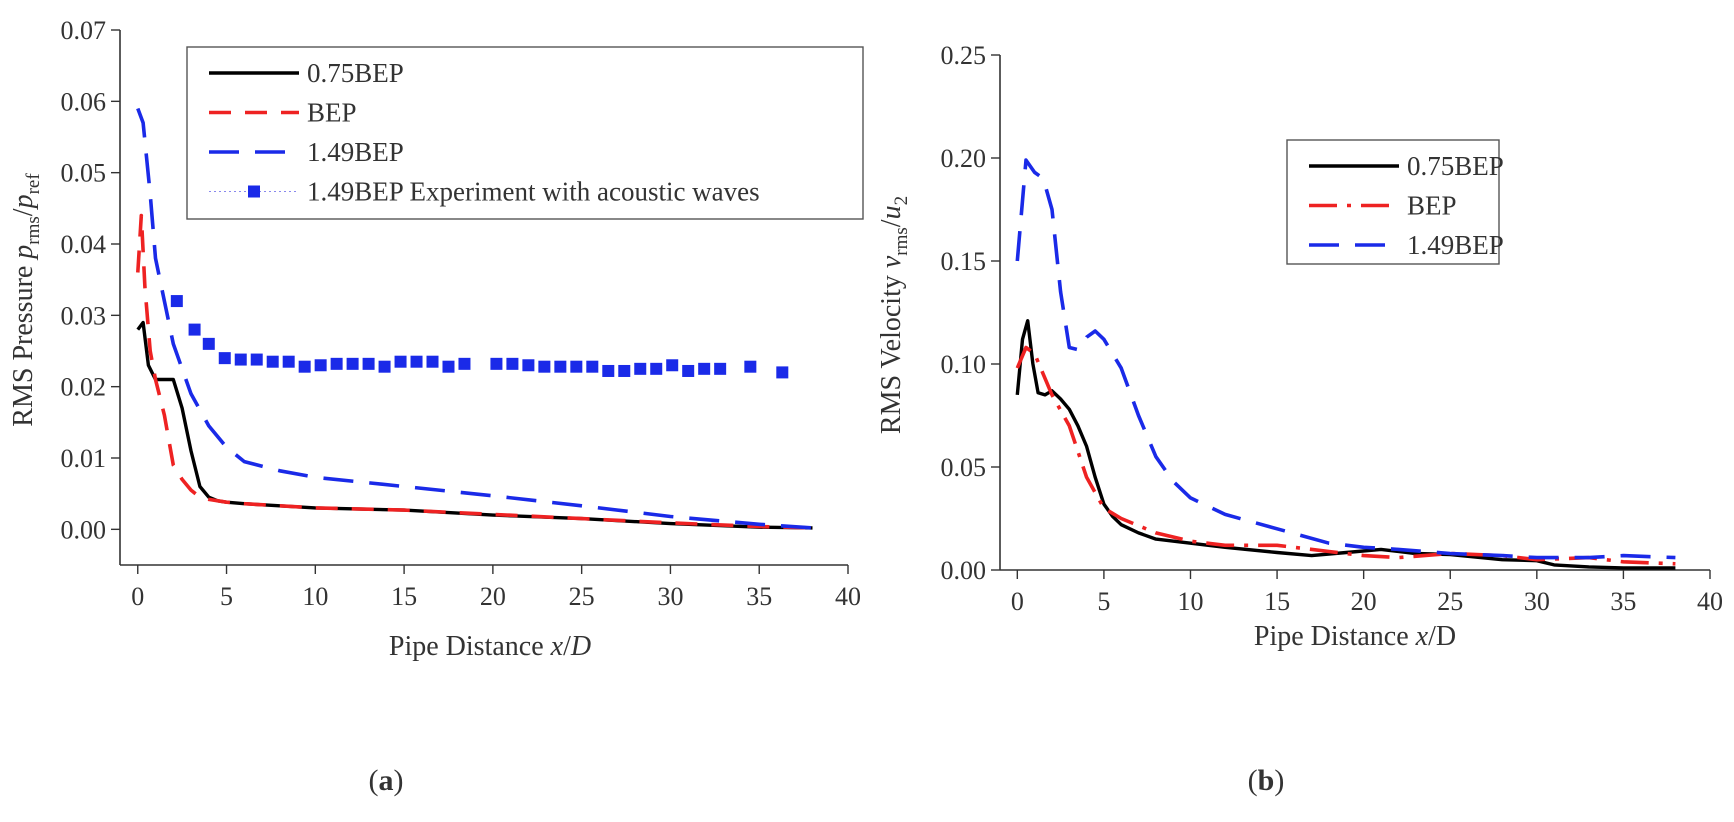 The height and width of the screenshot is (822, 1734). I want to click on y-tick-label: 0.10, so click(964, 364).